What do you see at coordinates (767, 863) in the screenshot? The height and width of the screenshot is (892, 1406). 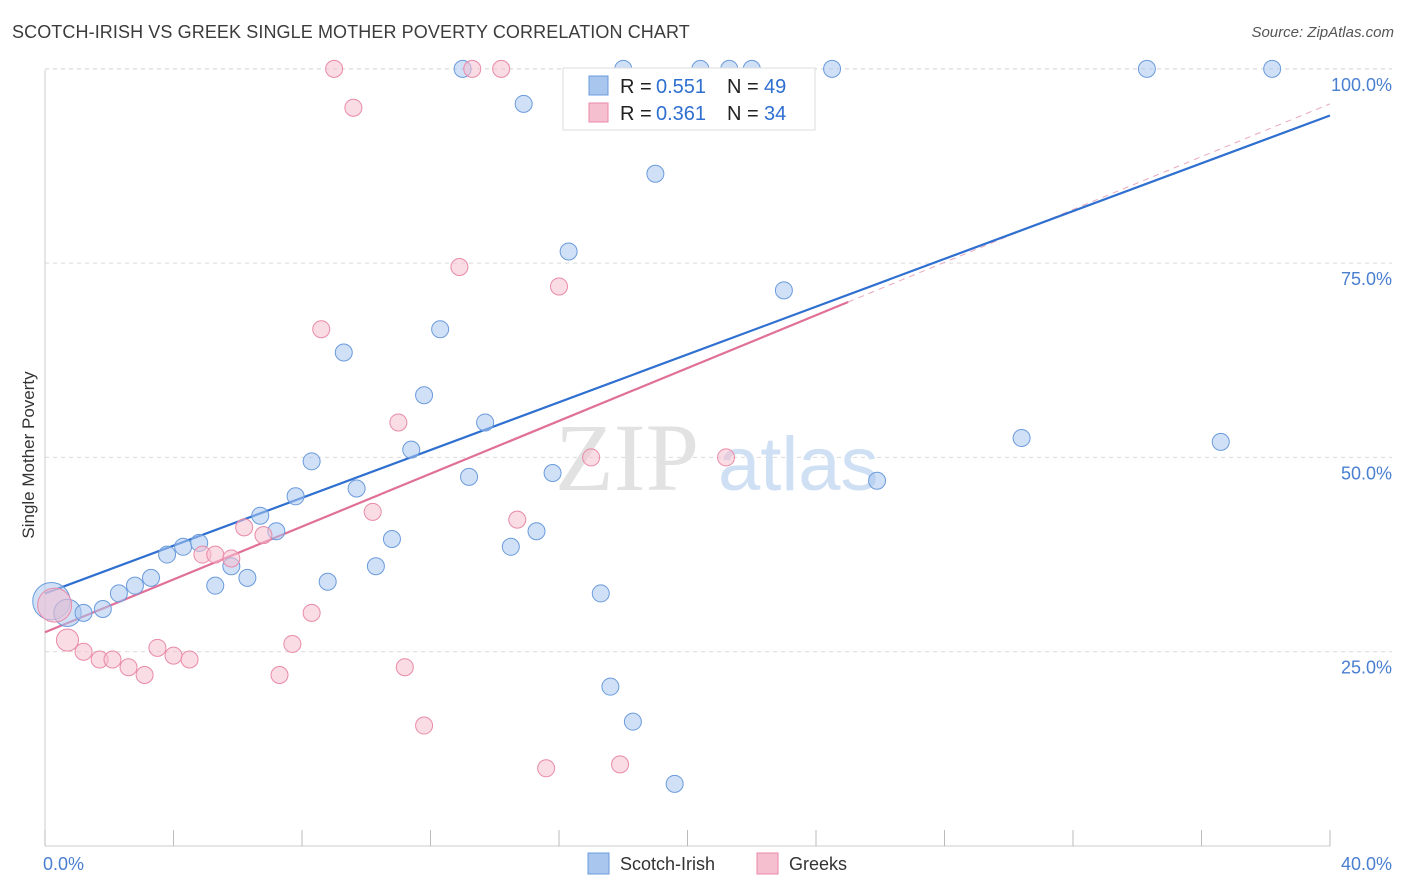 I see `bottom-legend-swatch-greeks` at bounding box center [767, 863].